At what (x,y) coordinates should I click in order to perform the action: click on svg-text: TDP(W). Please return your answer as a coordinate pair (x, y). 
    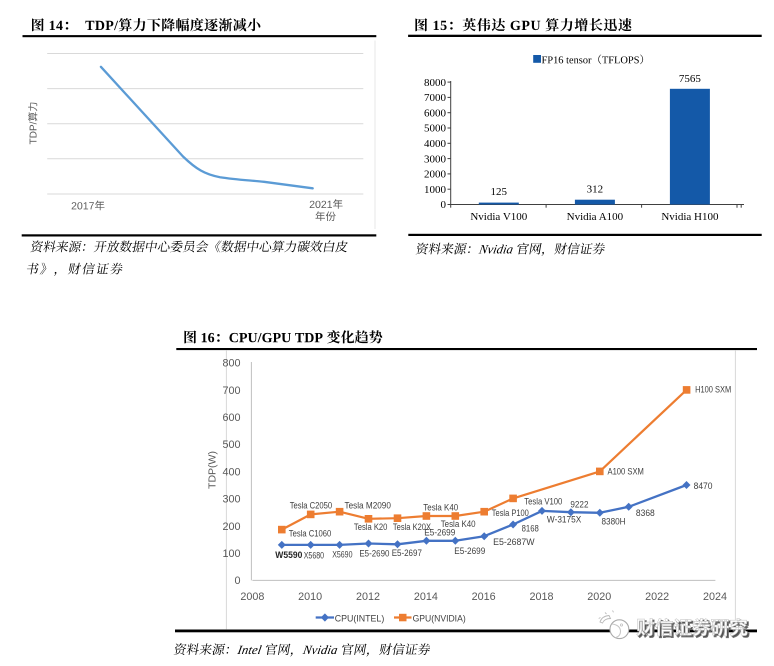
    Looking at the image, I should click on (213, 470).